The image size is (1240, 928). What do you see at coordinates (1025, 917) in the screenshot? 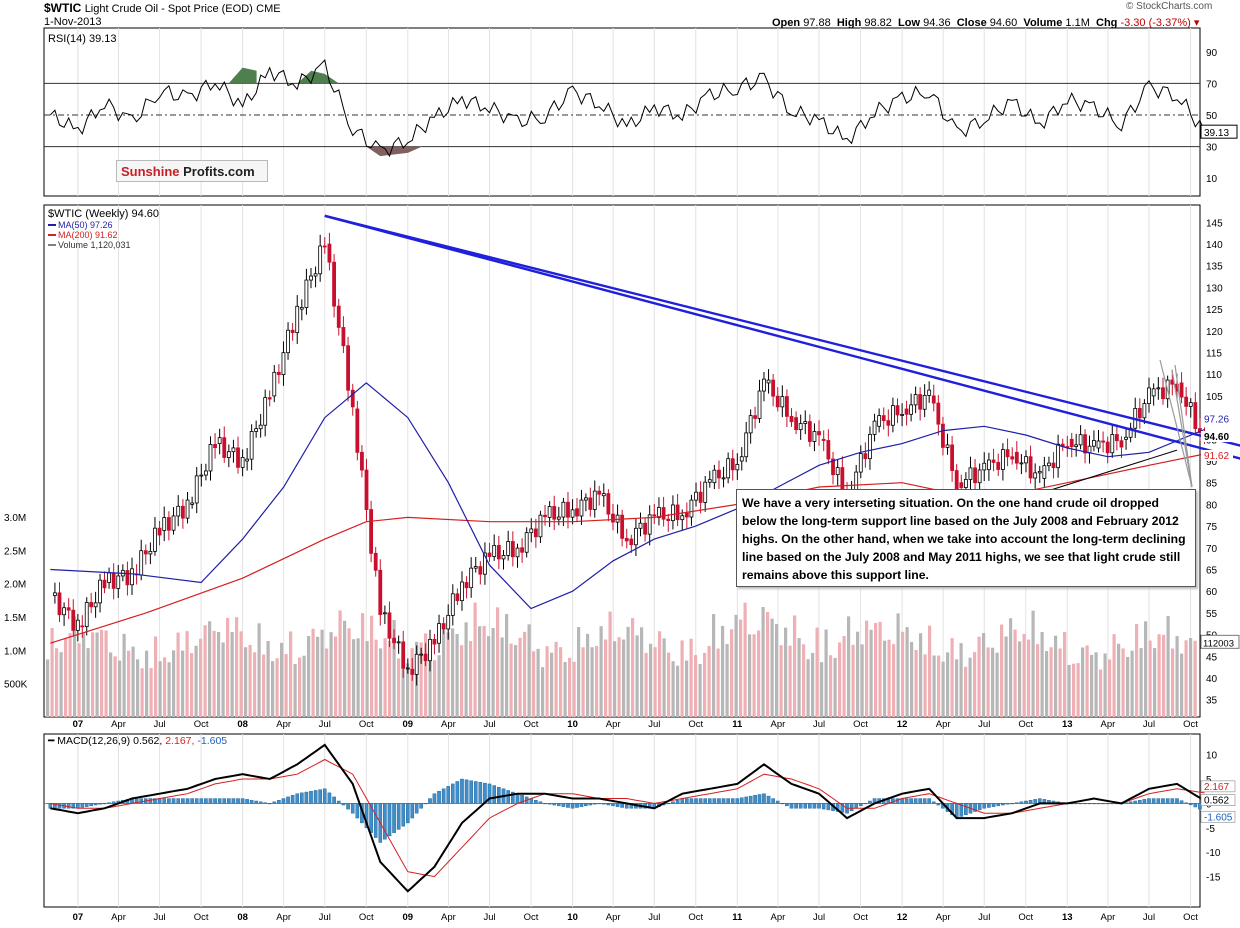
I see `macd-x-tick: Oct` at bounding box center [1025, 917].